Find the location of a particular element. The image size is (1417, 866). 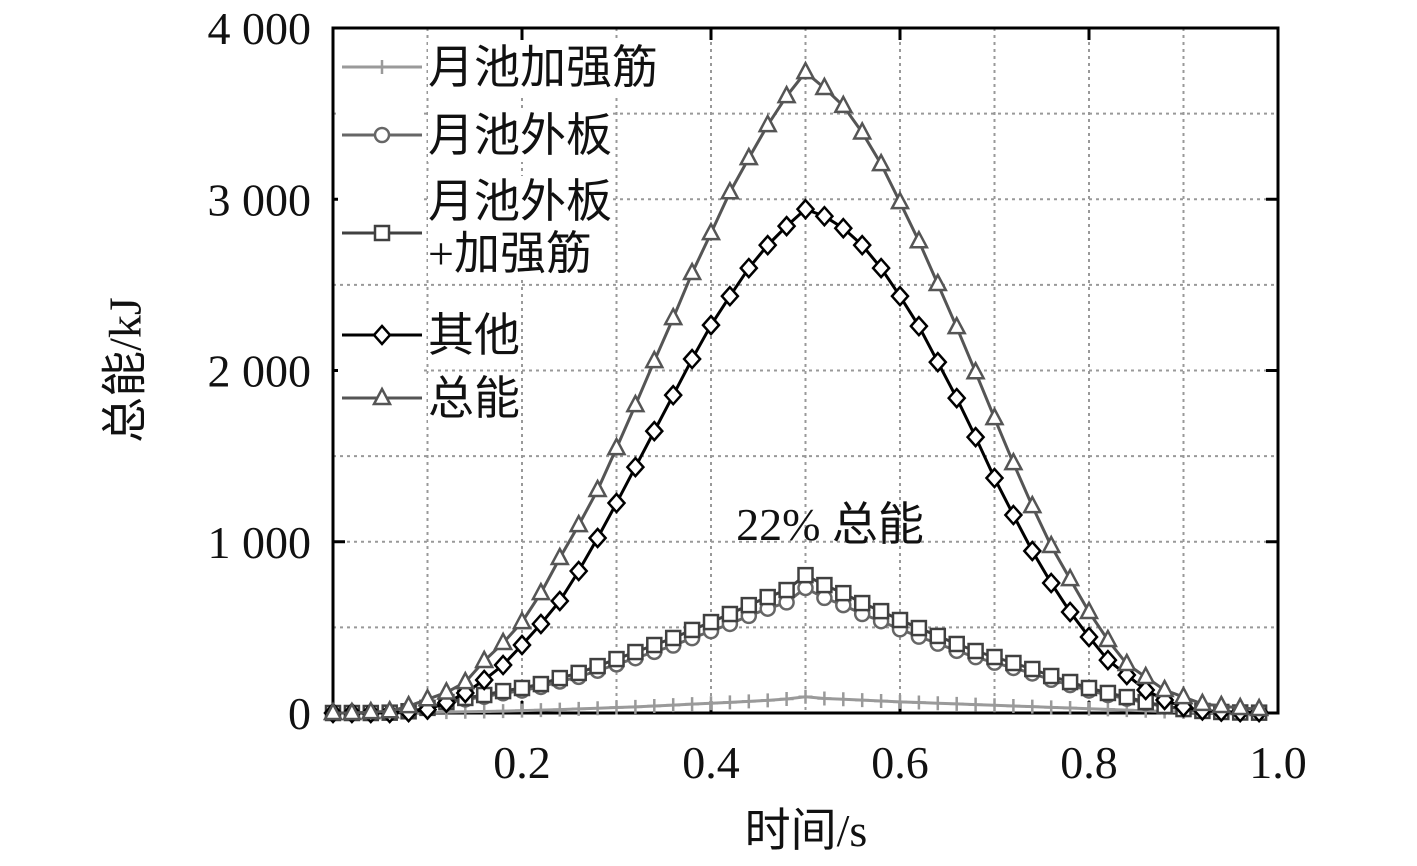

annotation: 22% 总能 is located at coordinates (830, 524).